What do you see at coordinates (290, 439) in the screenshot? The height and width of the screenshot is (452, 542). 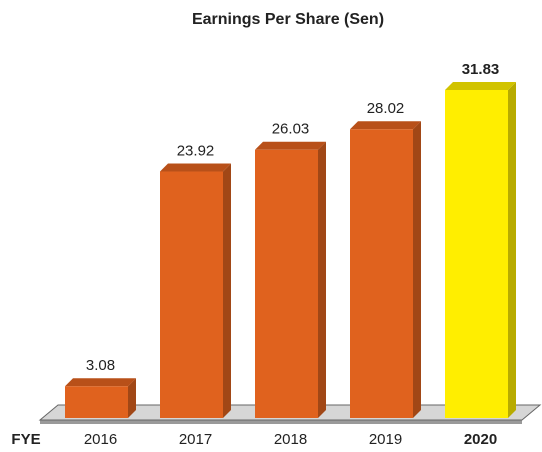 I see `x-tick-label: 2018` at bounding box center [290, 439].